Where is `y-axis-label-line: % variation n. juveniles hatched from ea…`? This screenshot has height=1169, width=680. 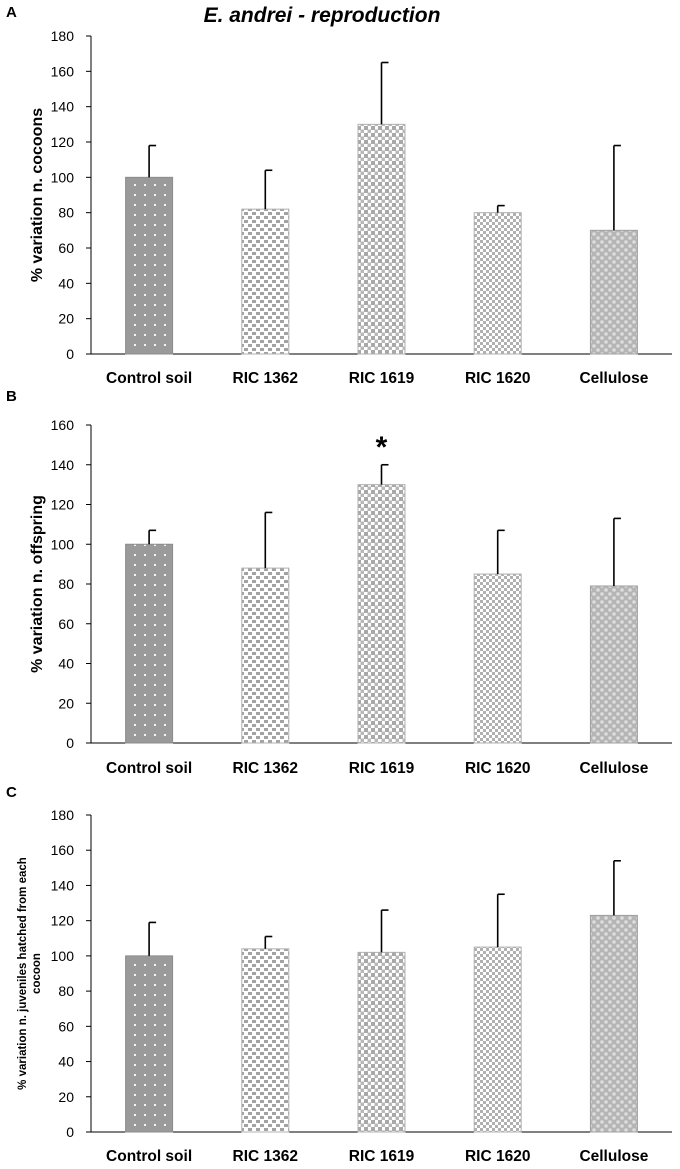
y-axis-label-line: % variation n. juveniles hatched from ea… is located at coordinates (23, 973).